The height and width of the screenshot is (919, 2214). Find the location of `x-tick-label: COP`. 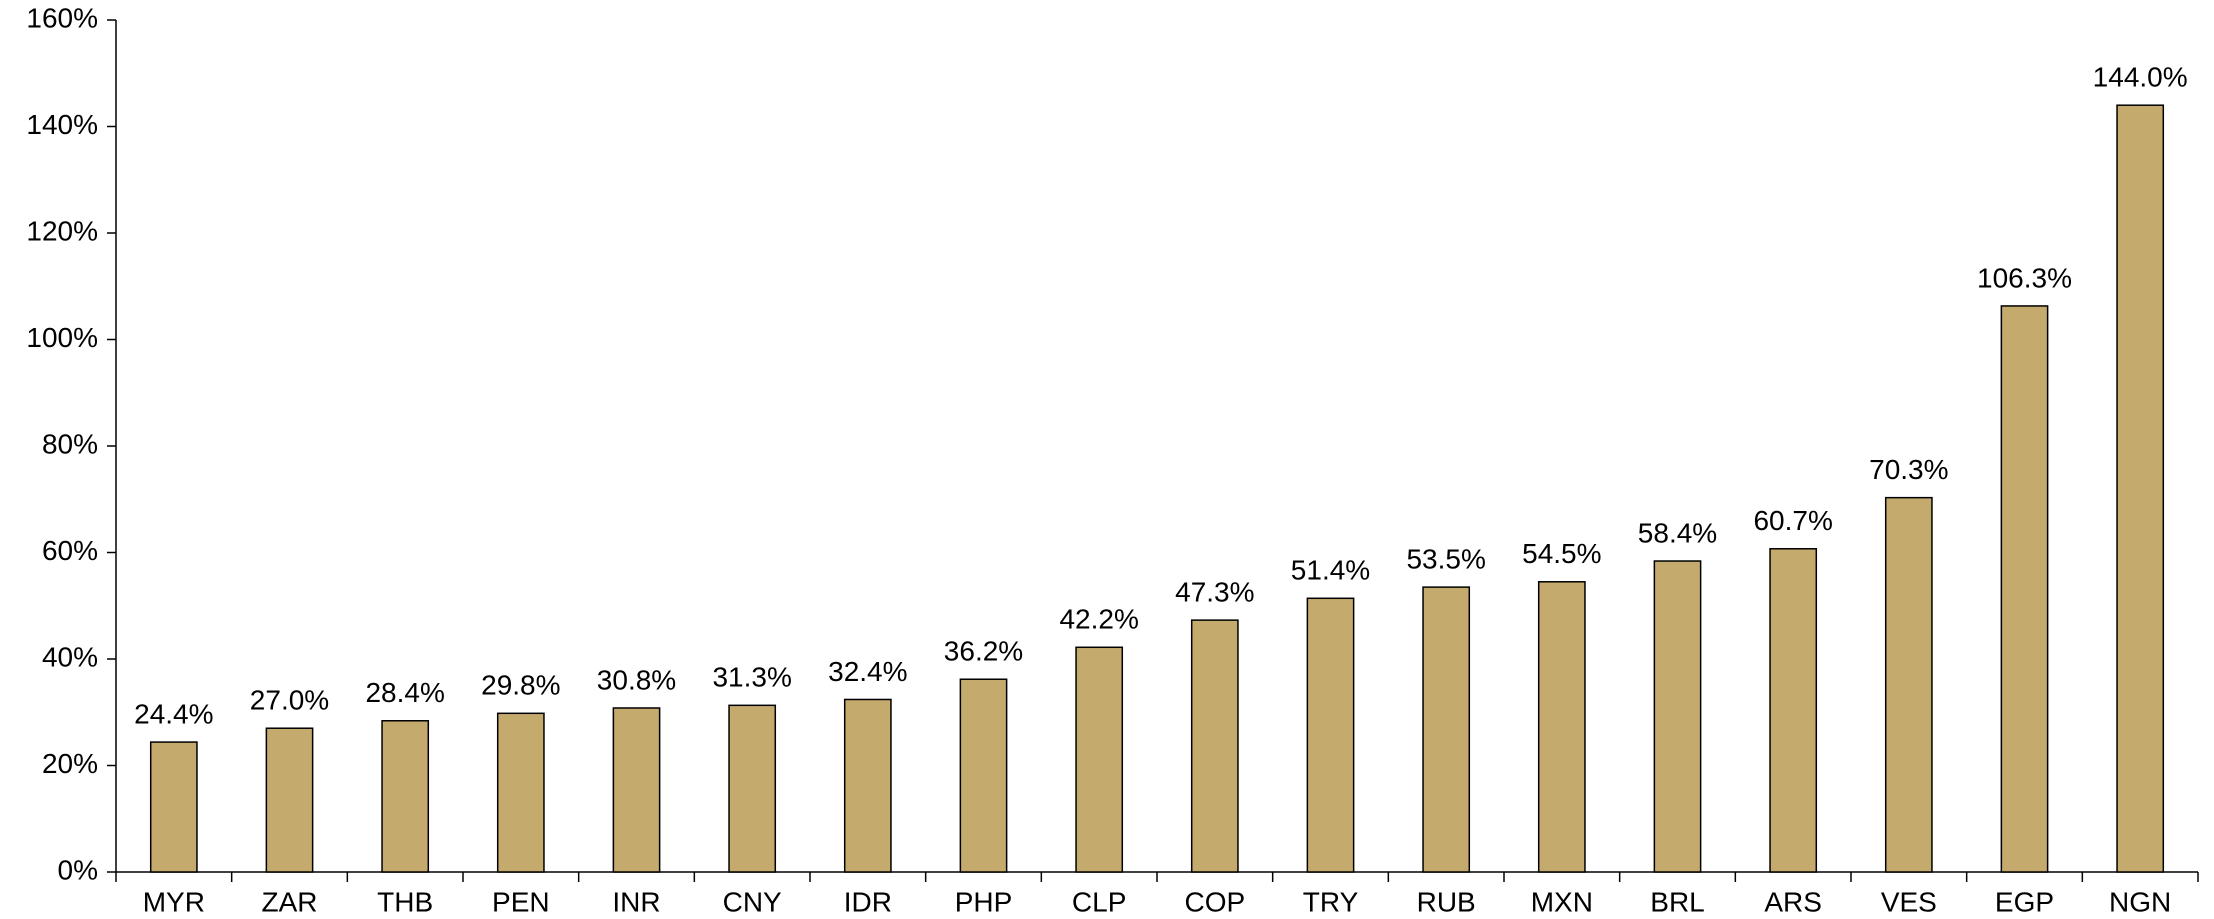

x-tick-label: COP is located at coordinates (1214, 901).